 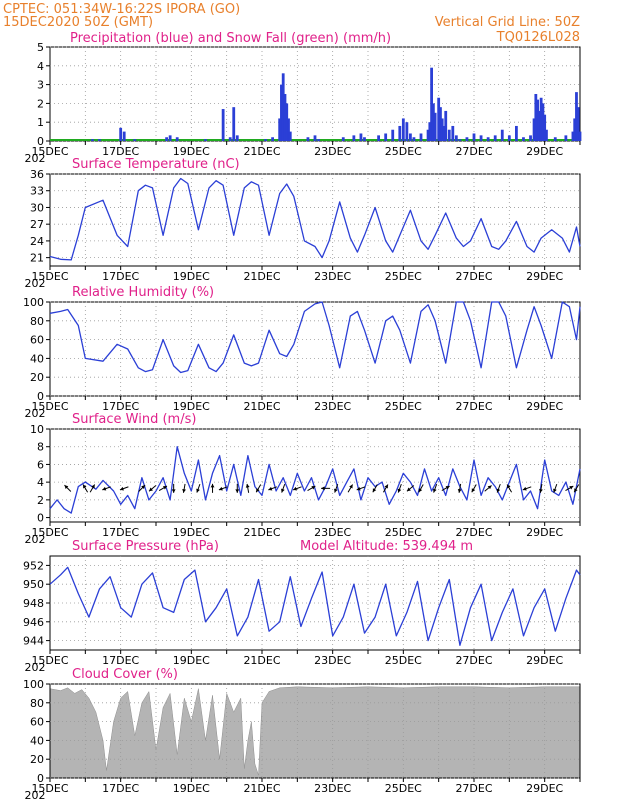 What do you see at coordinates (121, 9) in the screenshot?
I see `header-station: CPTEC: 051:34W-16:22S IPORA (GO)` at bounding box center [121, 9].